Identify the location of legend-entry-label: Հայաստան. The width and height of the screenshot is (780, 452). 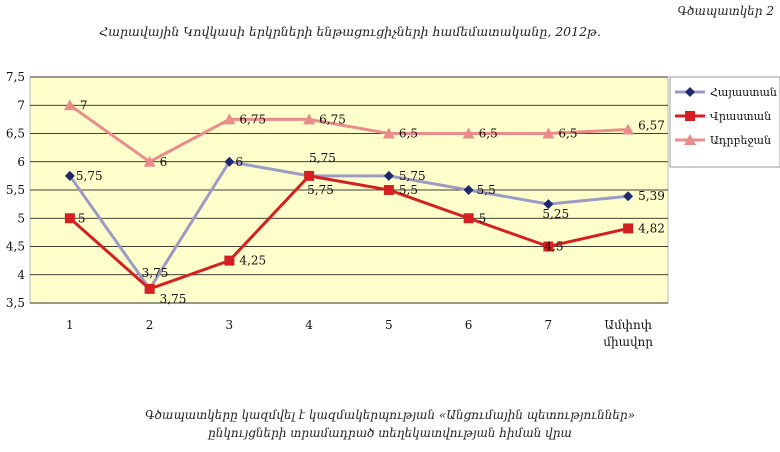
(743, 92).